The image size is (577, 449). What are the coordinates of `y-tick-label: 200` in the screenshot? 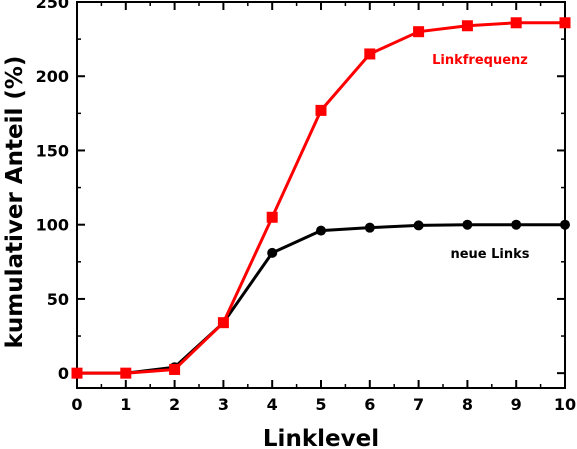 It's located at (52, 76).